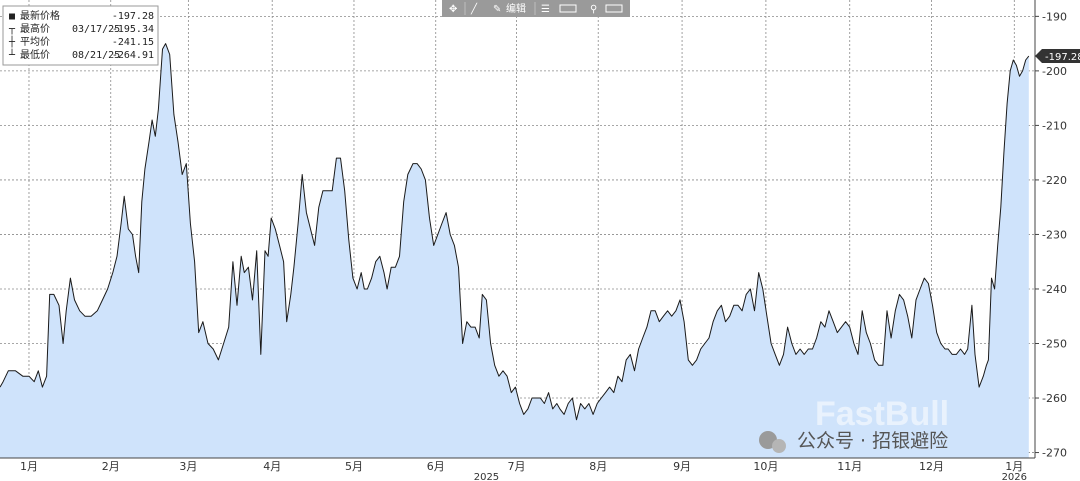 The image size is (1080, 481). What do you see at coordinates (1054, 453) in the screenshot?
I see `y-tick-label: -270` at bounding box center [1054, 453].